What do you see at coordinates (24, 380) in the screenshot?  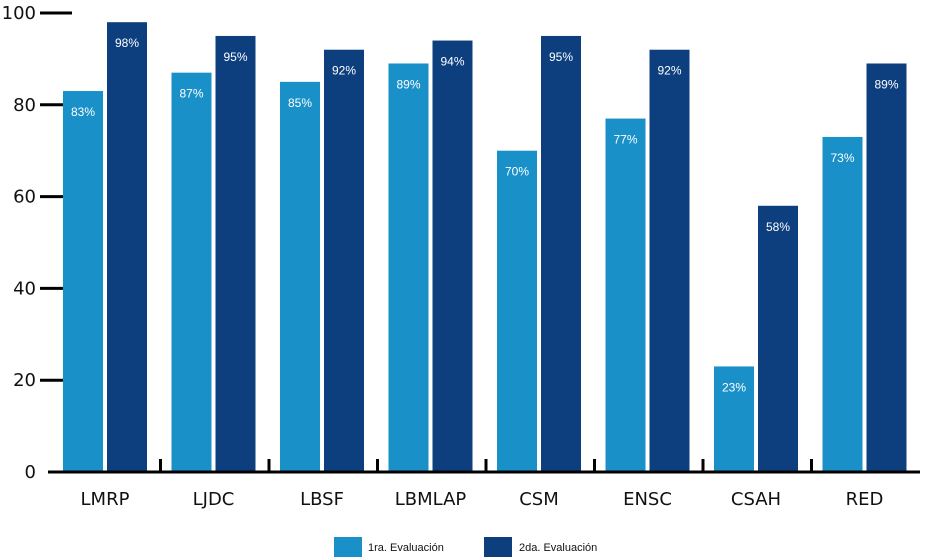 I see `y-tick-label: 20` at bounding box center [24, 380].